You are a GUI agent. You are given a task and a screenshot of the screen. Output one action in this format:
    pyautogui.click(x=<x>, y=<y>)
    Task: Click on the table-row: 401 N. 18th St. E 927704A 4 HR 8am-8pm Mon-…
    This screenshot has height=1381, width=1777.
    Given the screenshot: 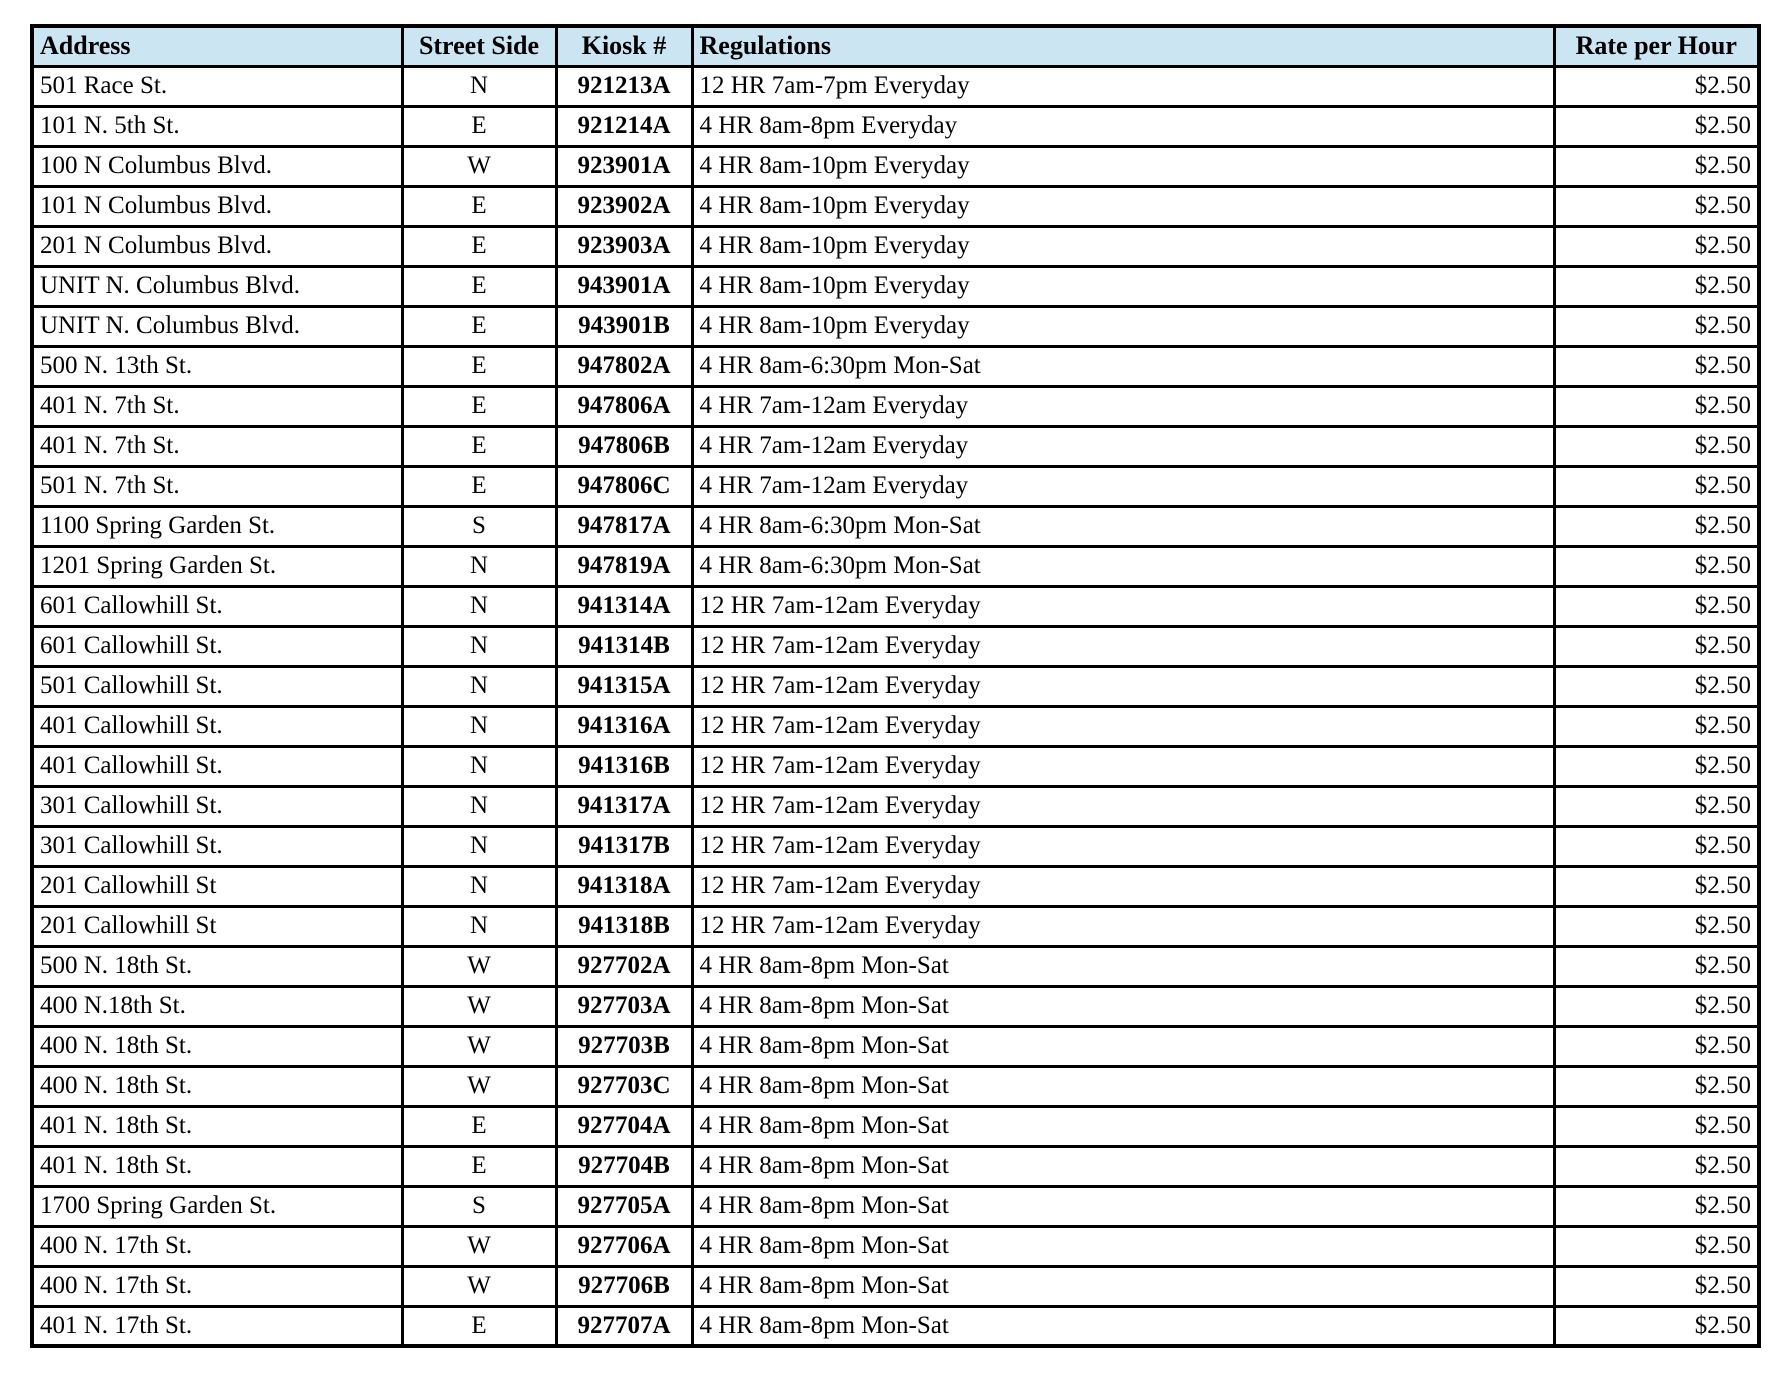 What is the action you would take?
    pyautogui.click(x=895, y=1126)
    